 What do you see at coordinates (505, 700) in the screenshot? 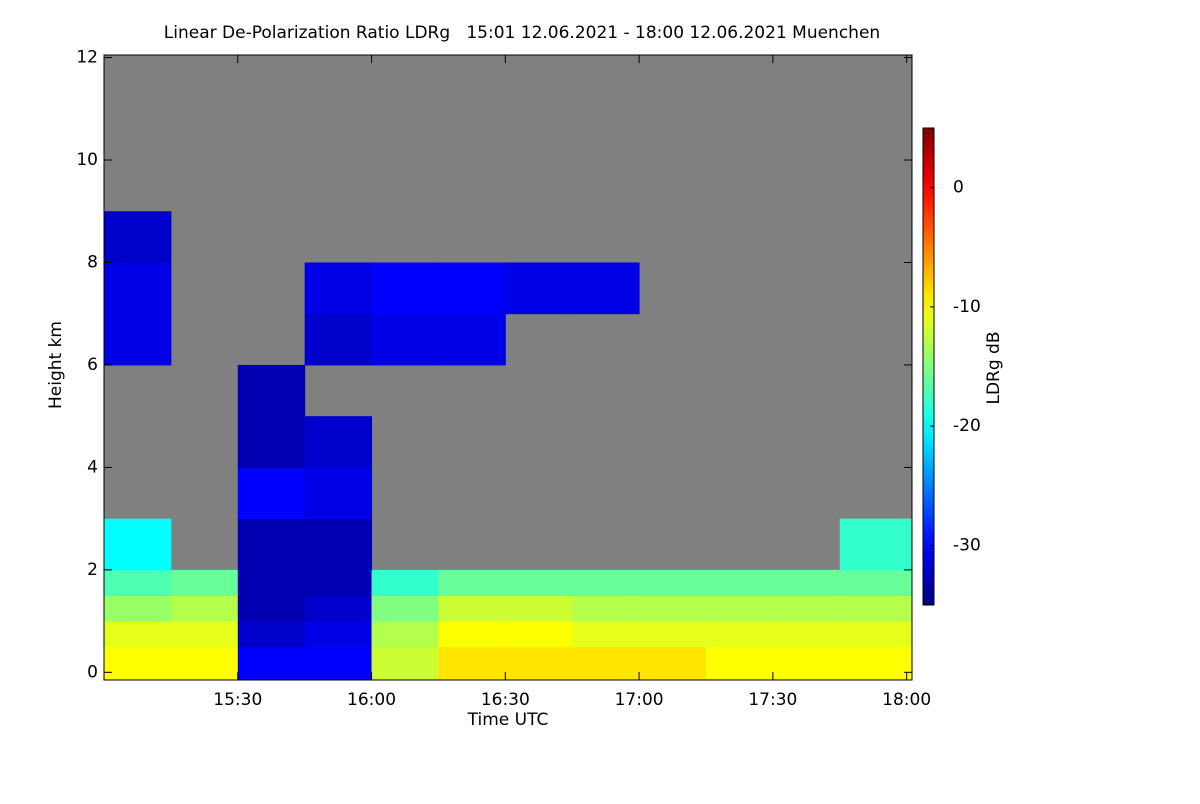
I see `x-tick-label: 16:30` at bounding box center [505, 700].